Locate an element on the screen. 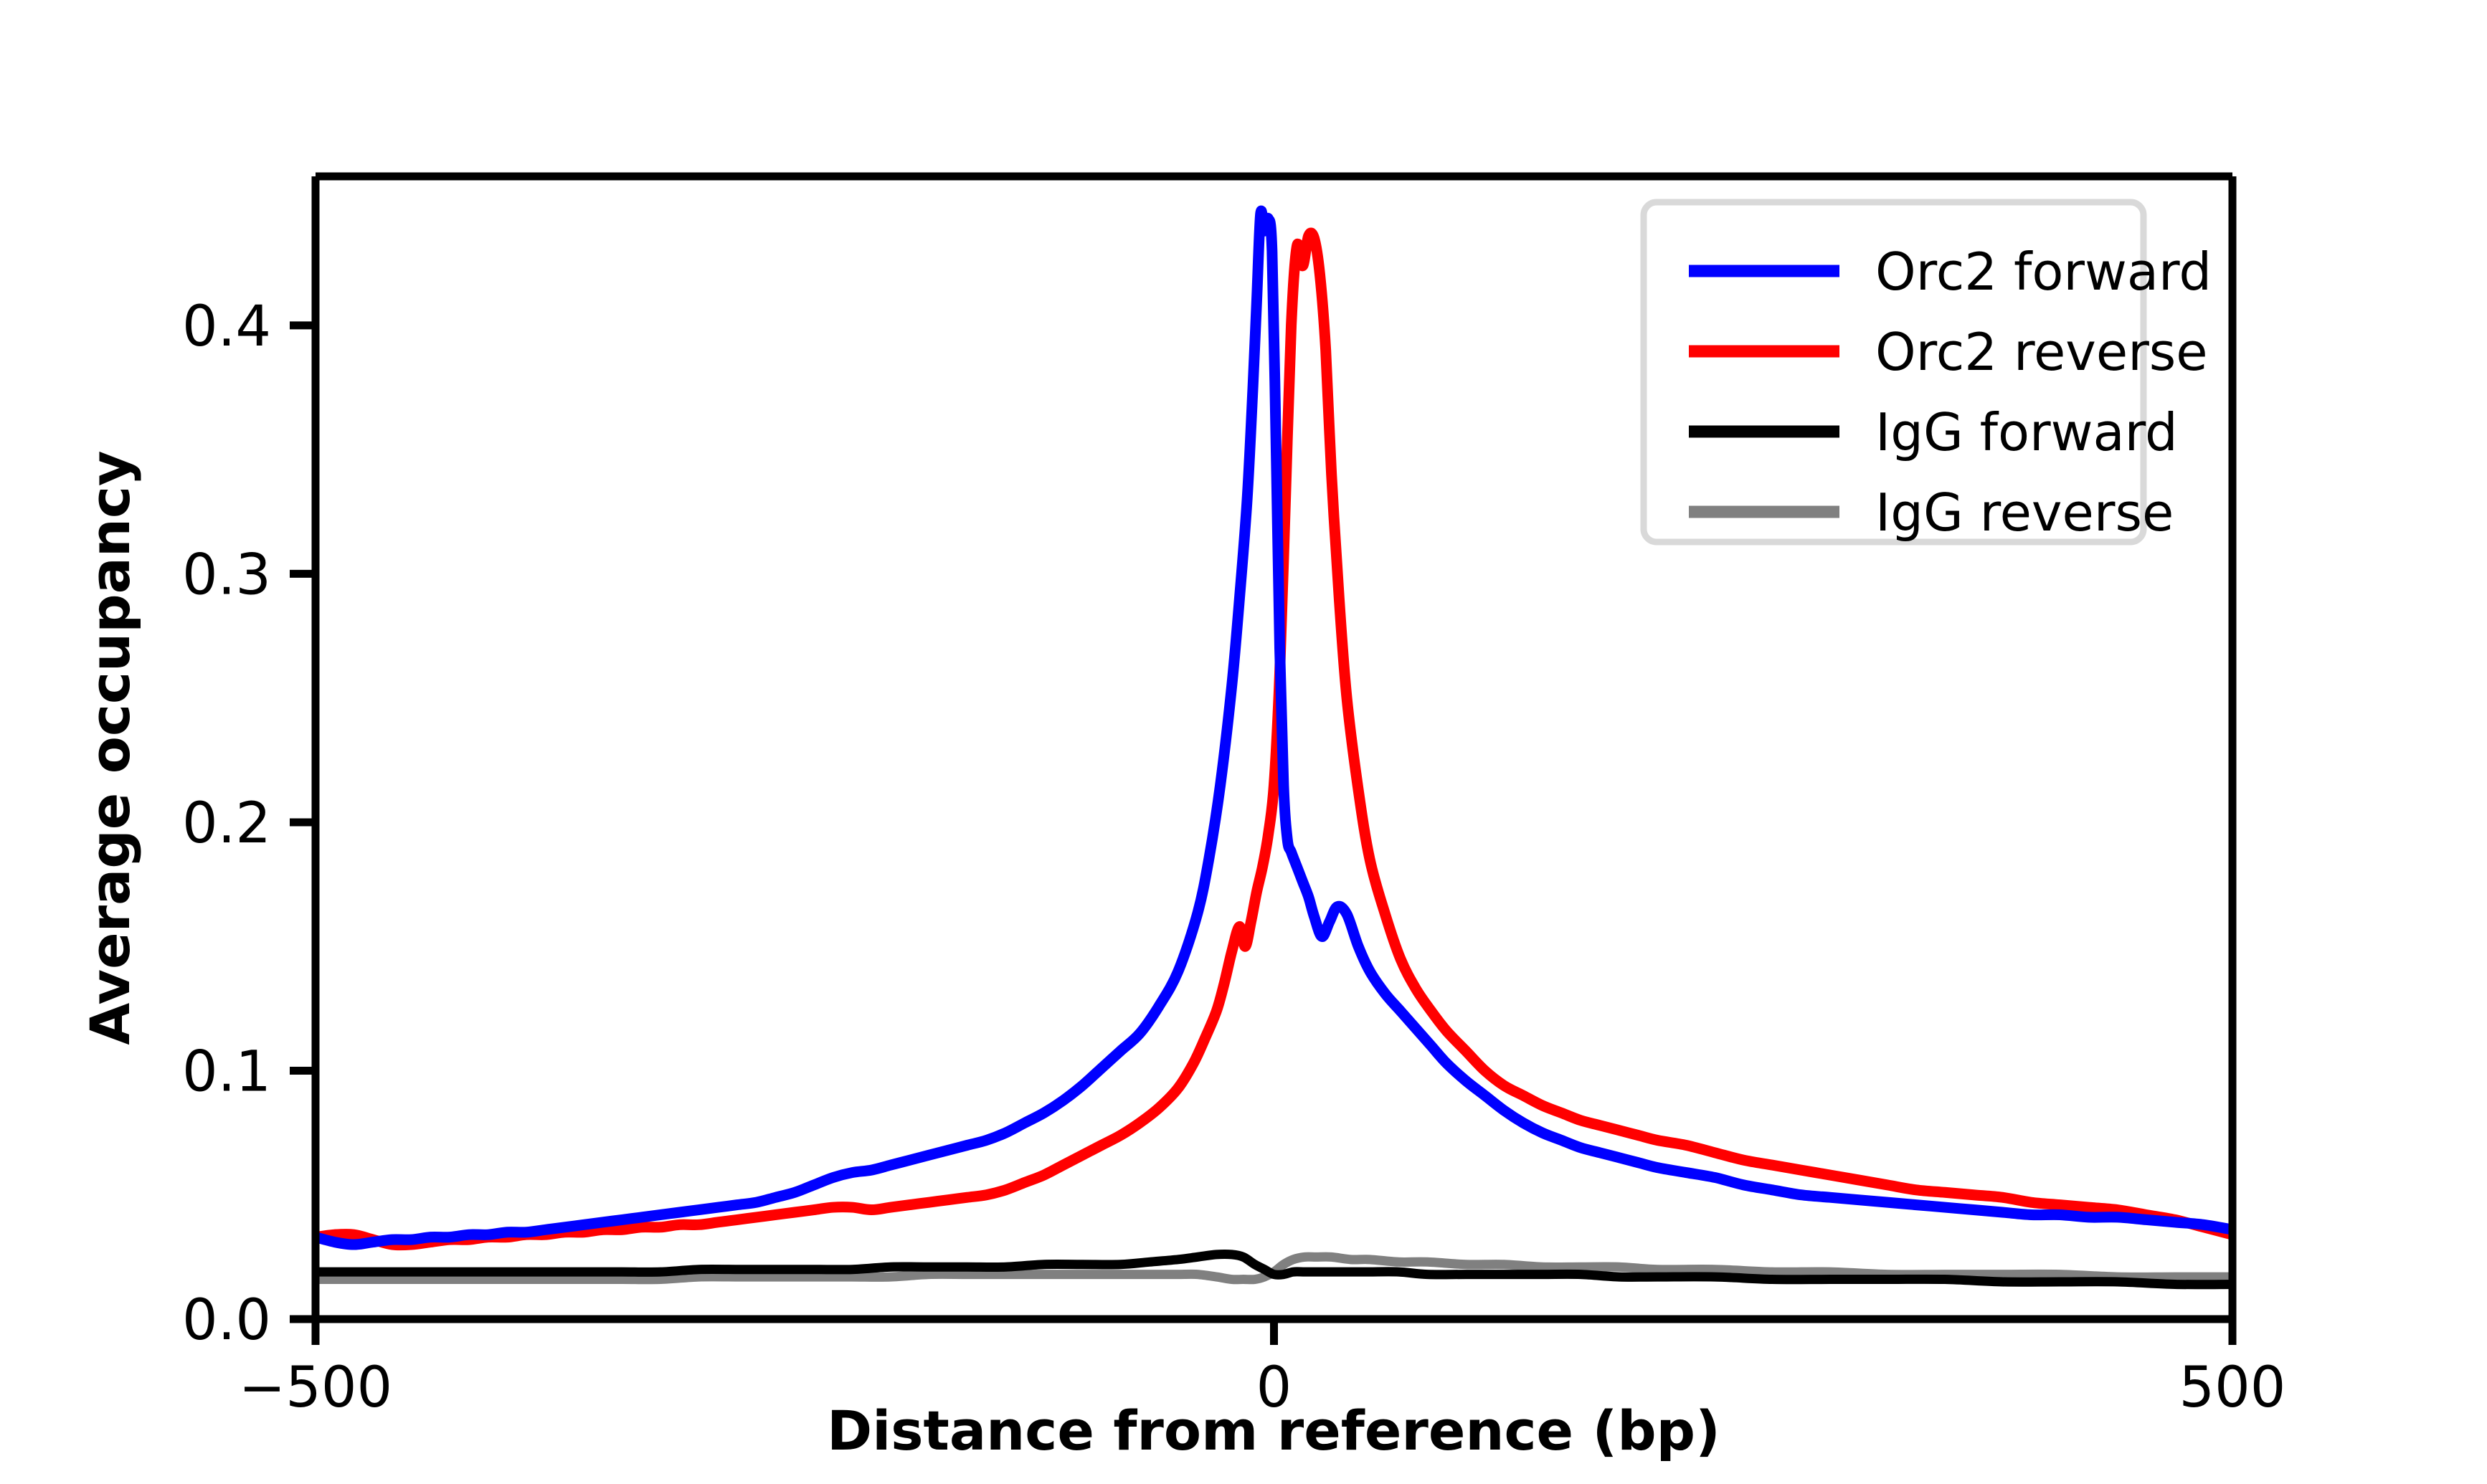  y-tick-label: 0.2 is located at coordinates (227, 824).